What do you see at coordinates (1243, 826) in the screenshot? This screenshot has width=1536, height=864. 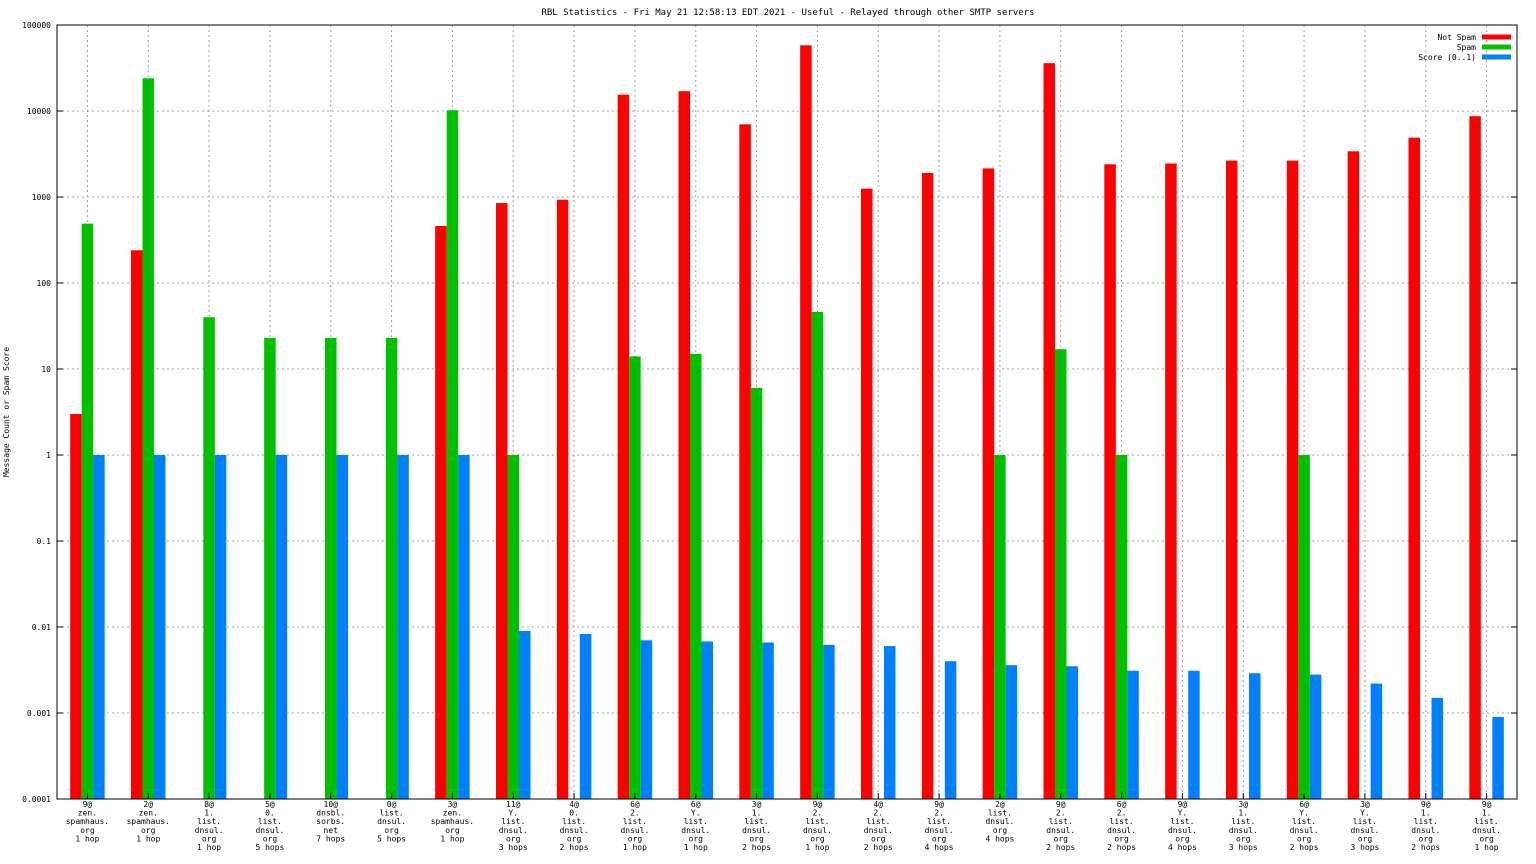 I see `x-tick-label: 3@ 1. list. dnsul. org 3 hops` at bounding box center [1243, 826].